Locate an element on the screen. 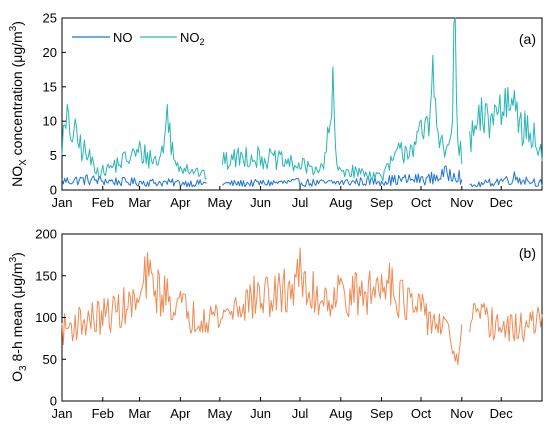  y-tick-label: 10 is located at coordinates (50, 121).